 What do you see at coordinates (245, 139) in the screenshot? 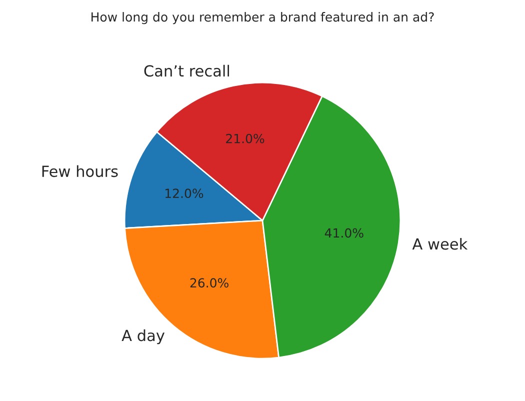
I see `data-label: 21.0%` at bounding box center [245, 139].